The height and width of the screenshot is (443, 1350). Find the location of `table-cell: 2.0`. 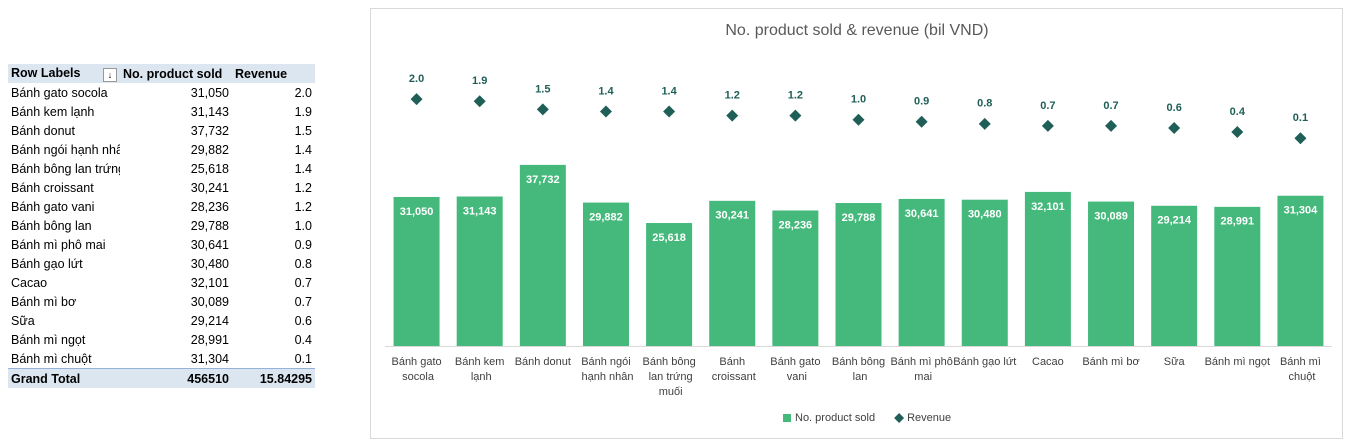

table-cell: 2.0 is located at coordinates (303, 92).